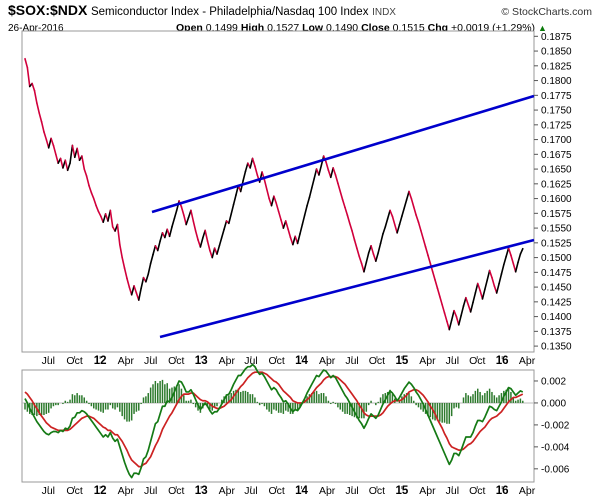  What do you see at coordinates (556, 243) in the screenshot?
I see `price-axis-label: 0.1525` at bounding box center [556, 243].